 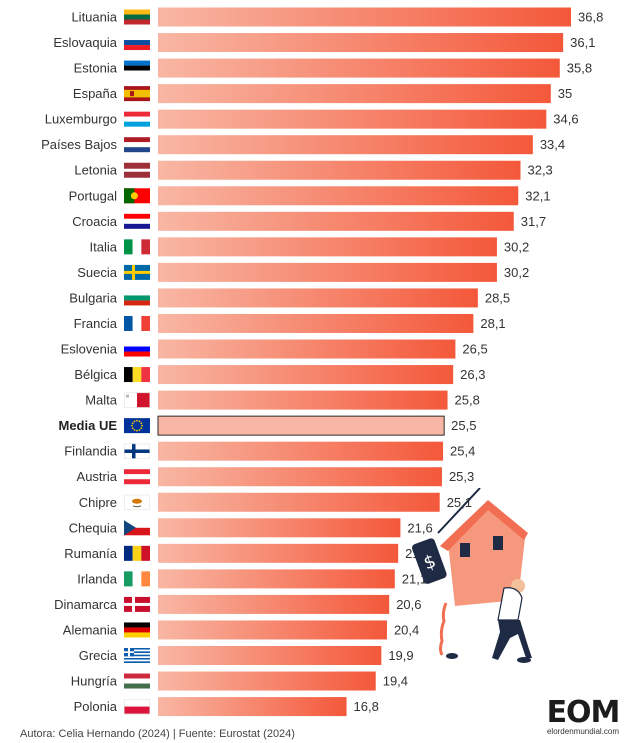 What do you see at coordinates (86, 604) in the screenshot?
I see `category-label: Dinamarca` at bounding box center [86, 604].